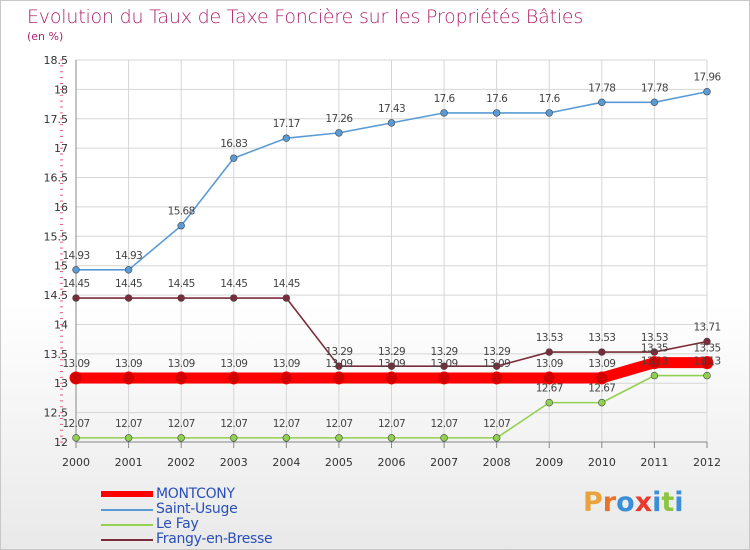 This screenshot has width=750, height=550. I want to click on x-tick-label: 2010, so click(602, 462).